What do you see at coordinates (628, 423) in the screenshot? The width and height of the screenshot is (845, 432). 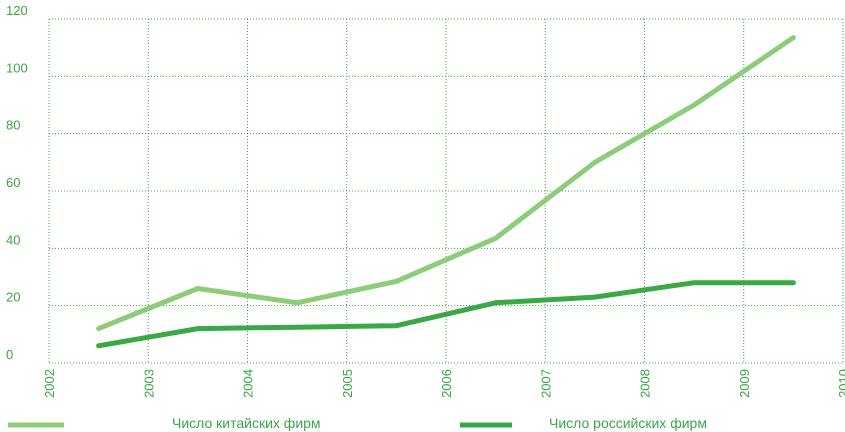 I see `legend-label-russian-firms: Число российских фирм` at bounding box center [628, 423].